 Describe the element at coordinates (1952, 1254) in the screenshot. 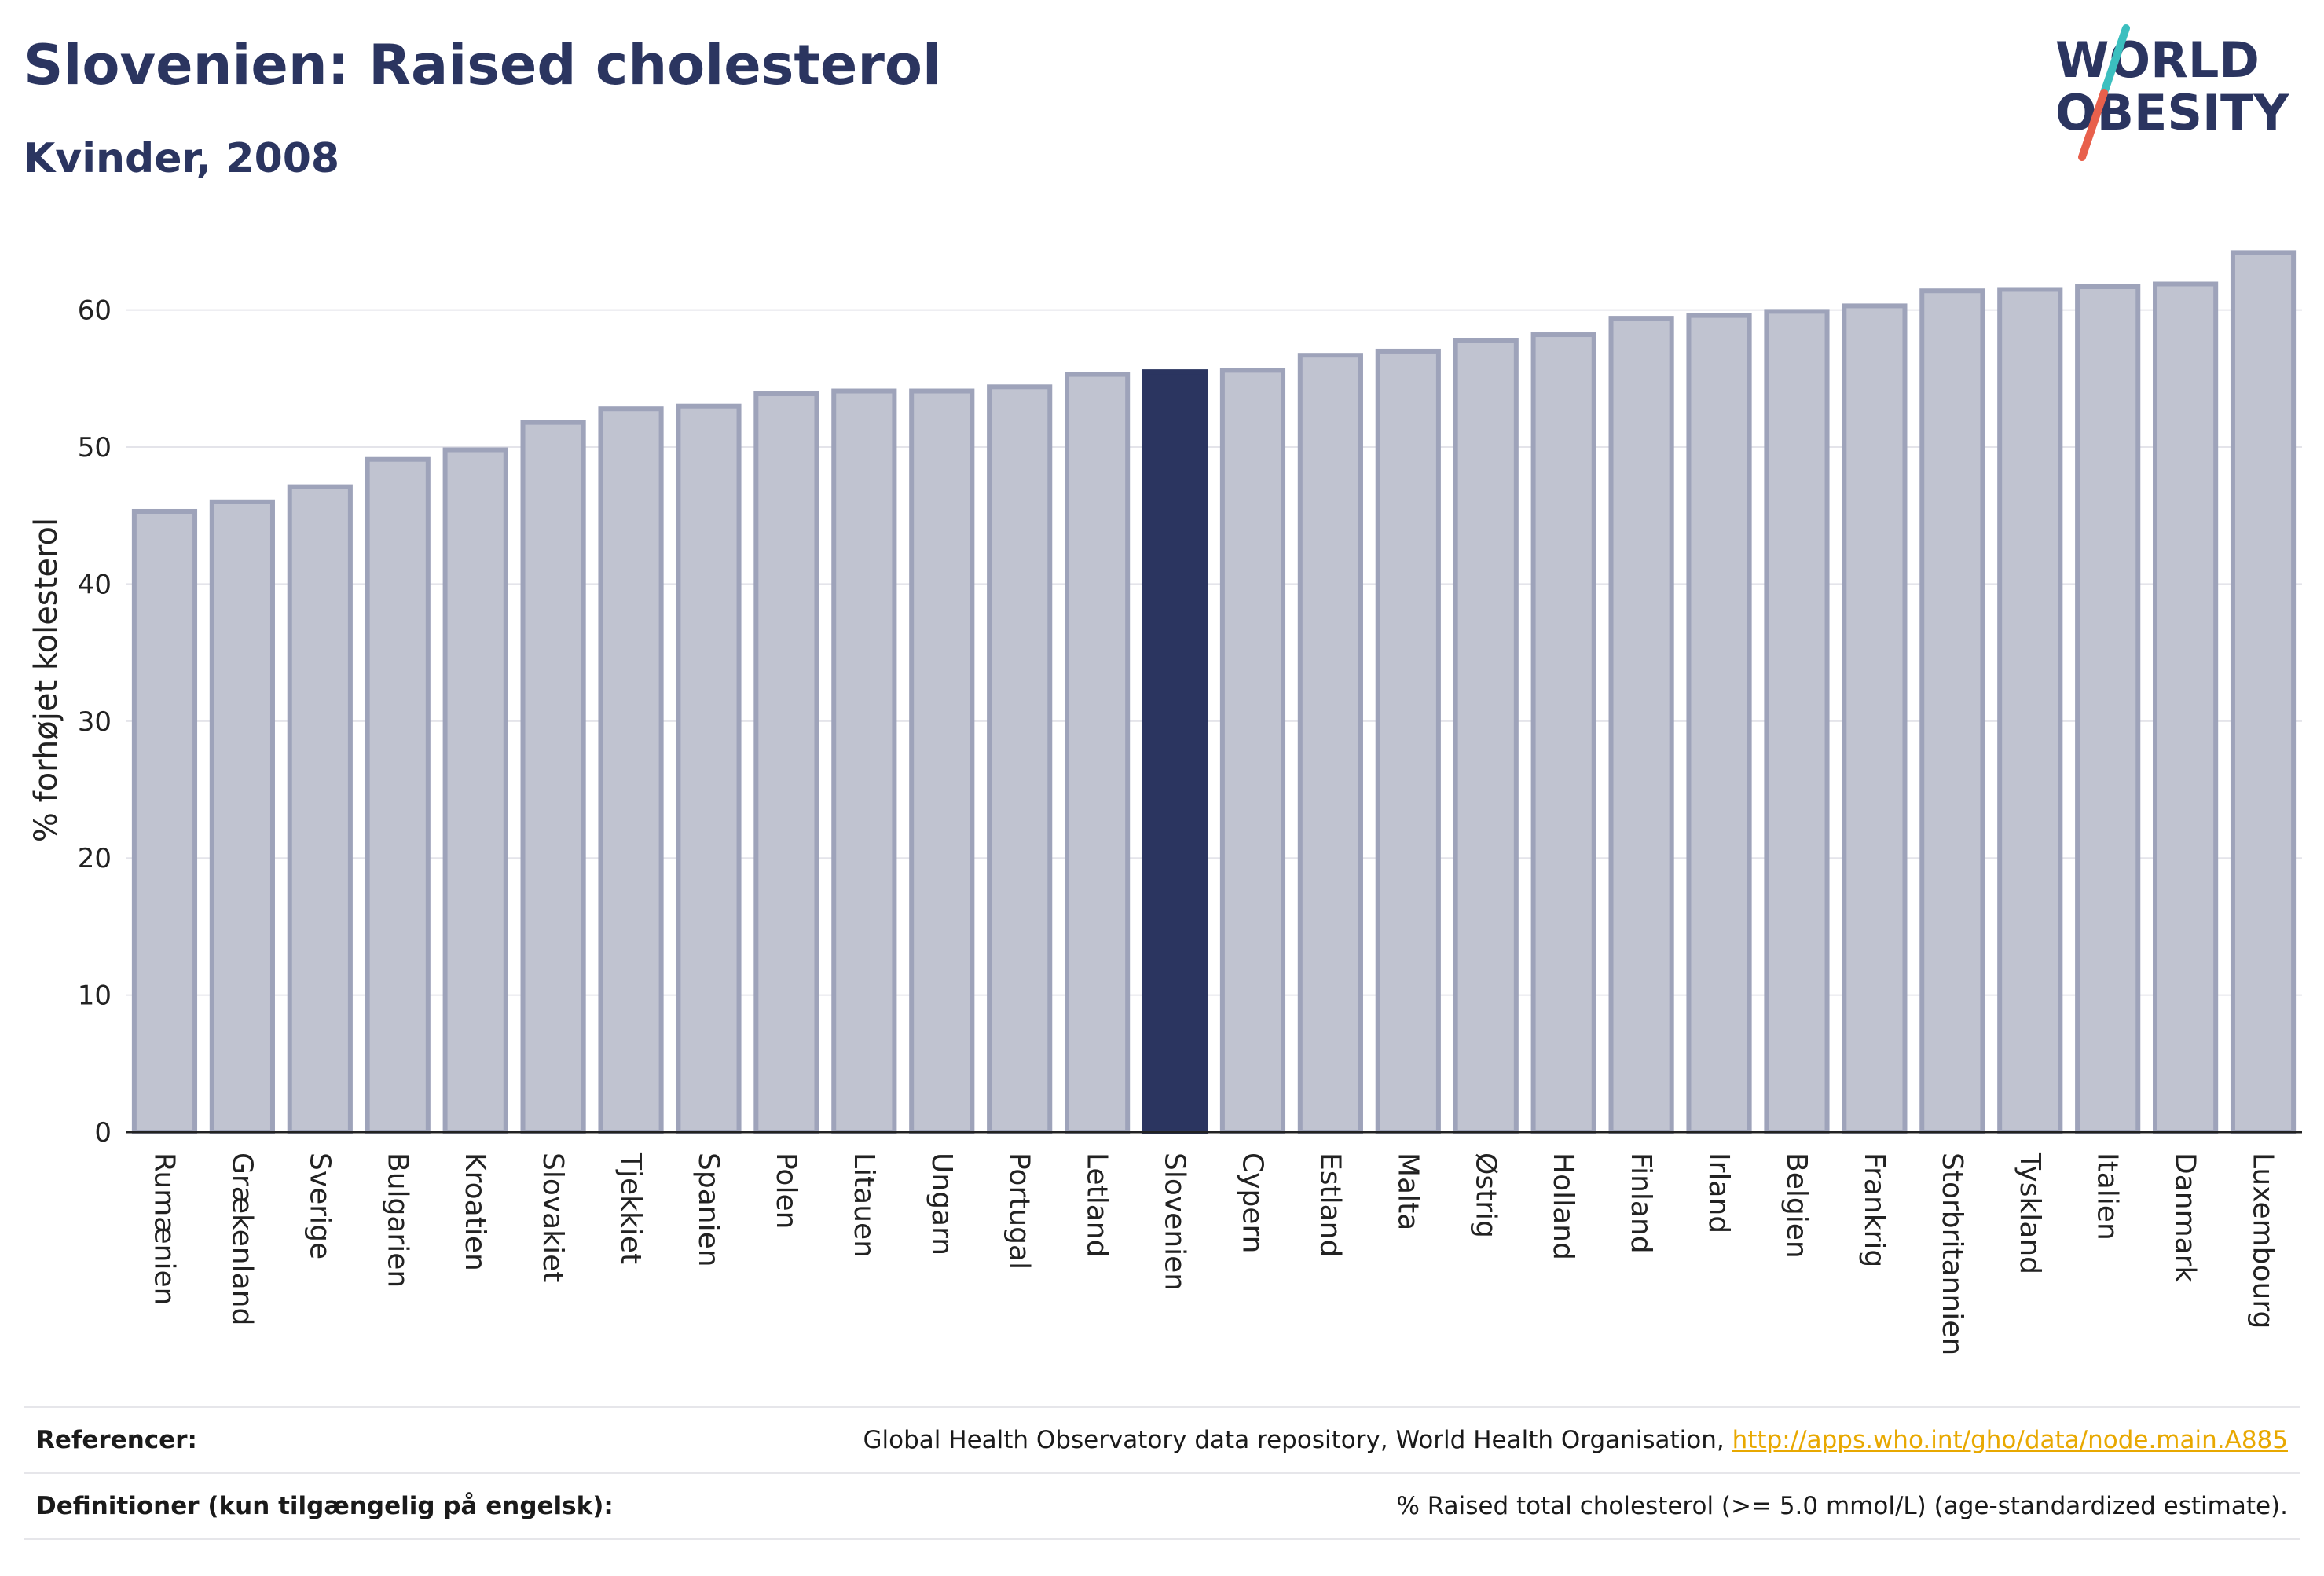

I see `x-tick-label: Storbritannien` at that location.